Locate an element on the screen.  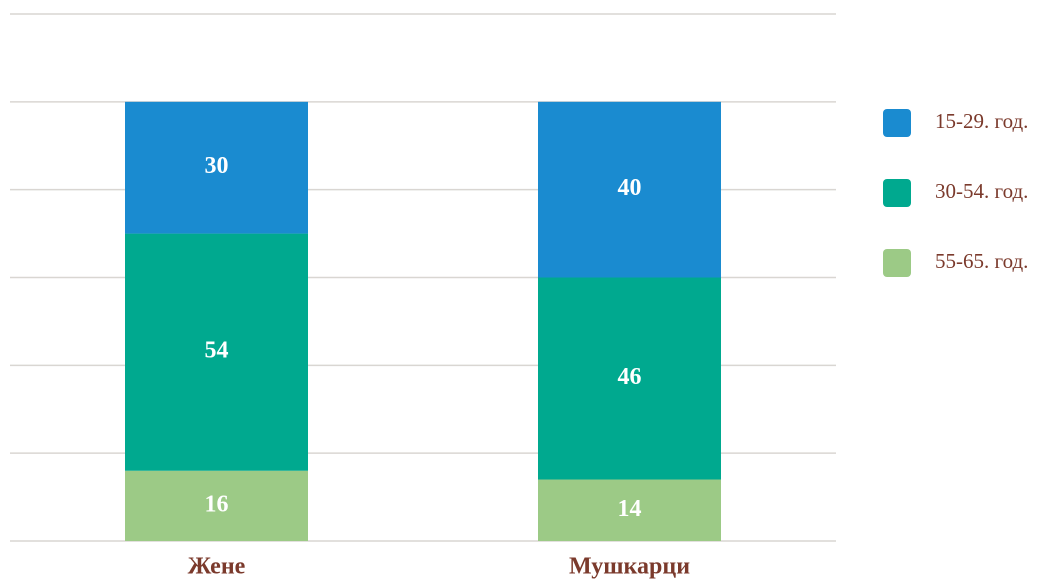
data-label: 46 is located at coordinates (630, 377).